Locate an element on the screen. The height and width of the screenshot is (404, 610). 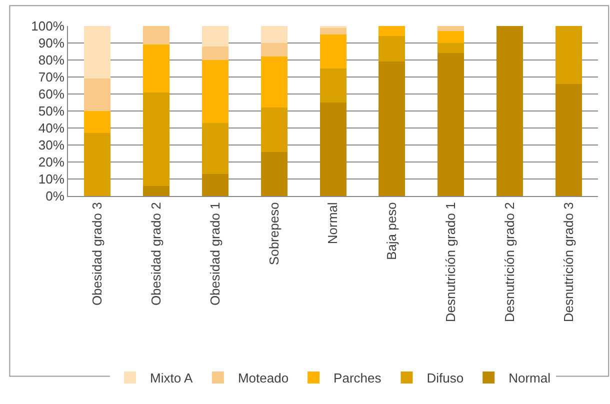
y-tick-label: 20% is located at coordinates (51, 162).